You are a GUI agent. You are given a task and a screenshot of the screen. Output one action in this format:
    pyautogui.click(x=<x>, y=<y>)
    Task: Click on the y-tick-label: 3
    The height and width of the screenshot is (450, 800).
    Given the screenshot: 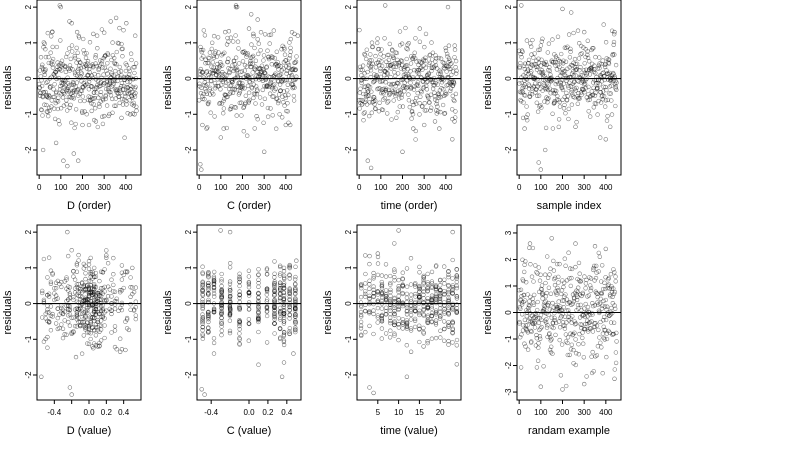 What is the action you would take?
    pyautogui.click(x=508, y=232)
    